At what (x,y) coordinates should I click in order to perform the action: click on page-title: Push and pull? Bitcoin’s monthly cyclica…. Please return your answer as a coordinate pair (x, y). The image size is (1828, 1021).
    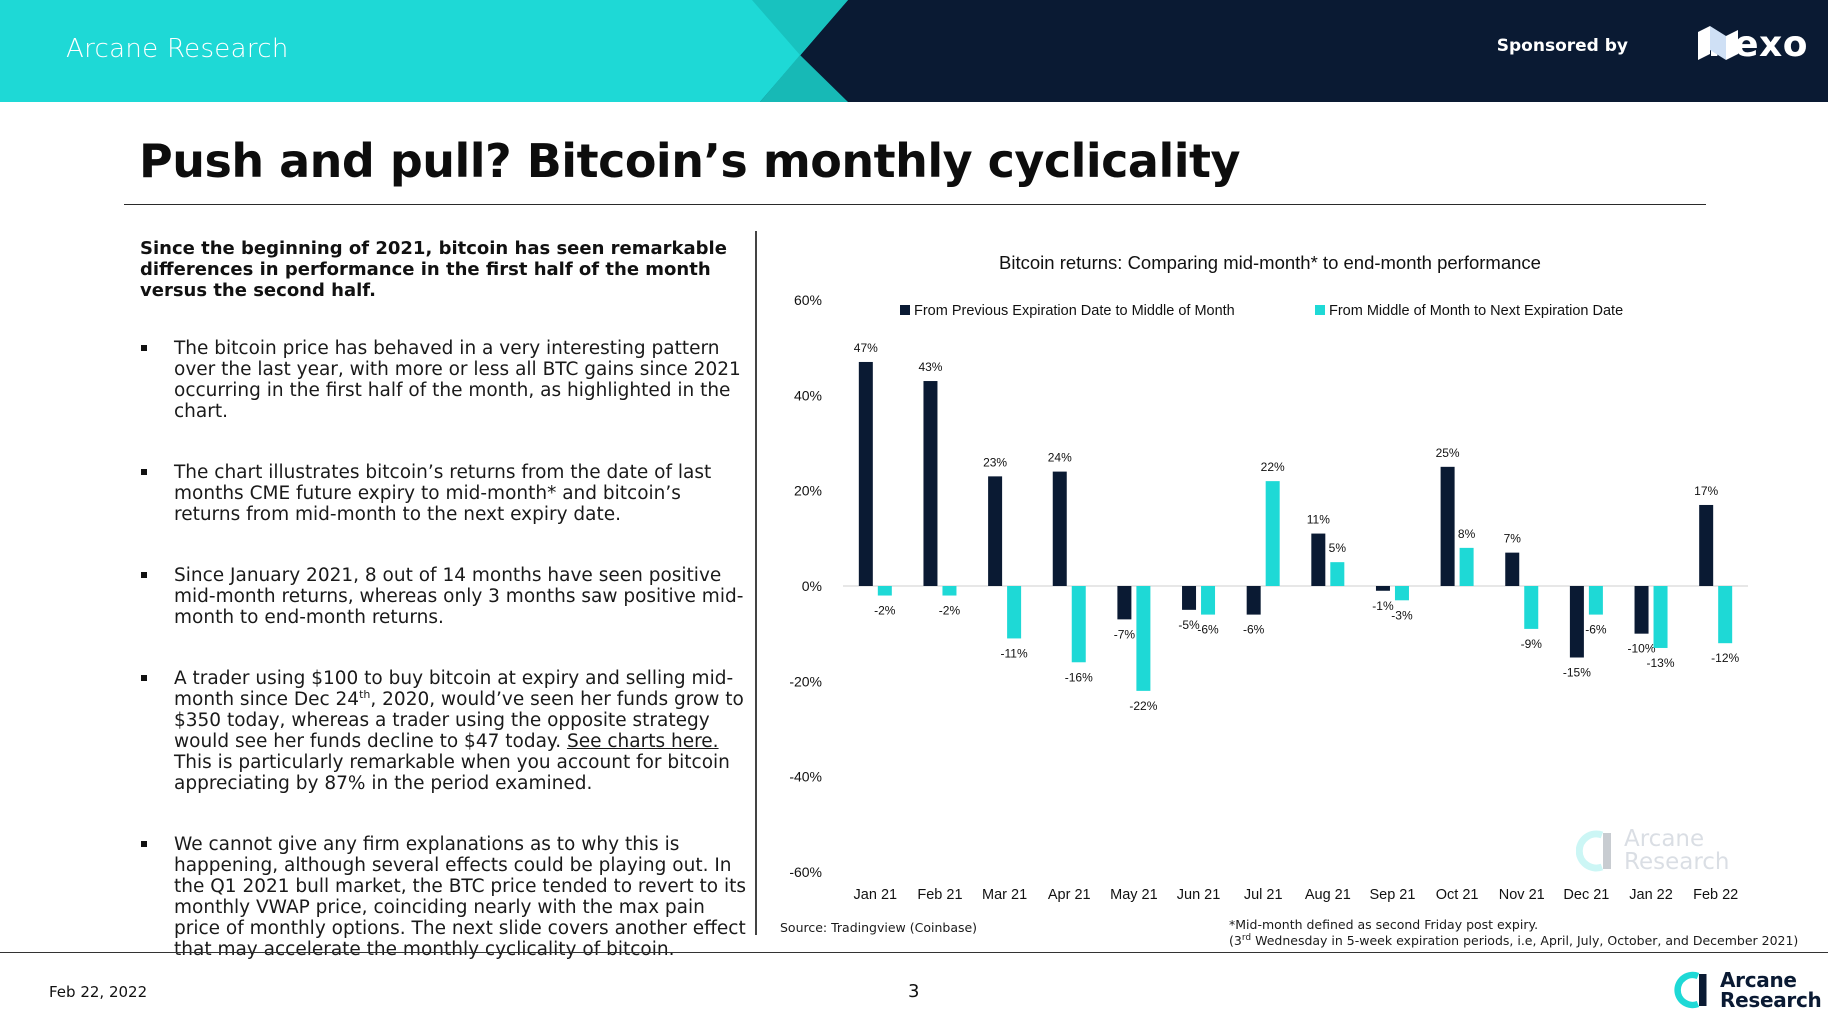
    Looking at the image, I should click on (689, 161).